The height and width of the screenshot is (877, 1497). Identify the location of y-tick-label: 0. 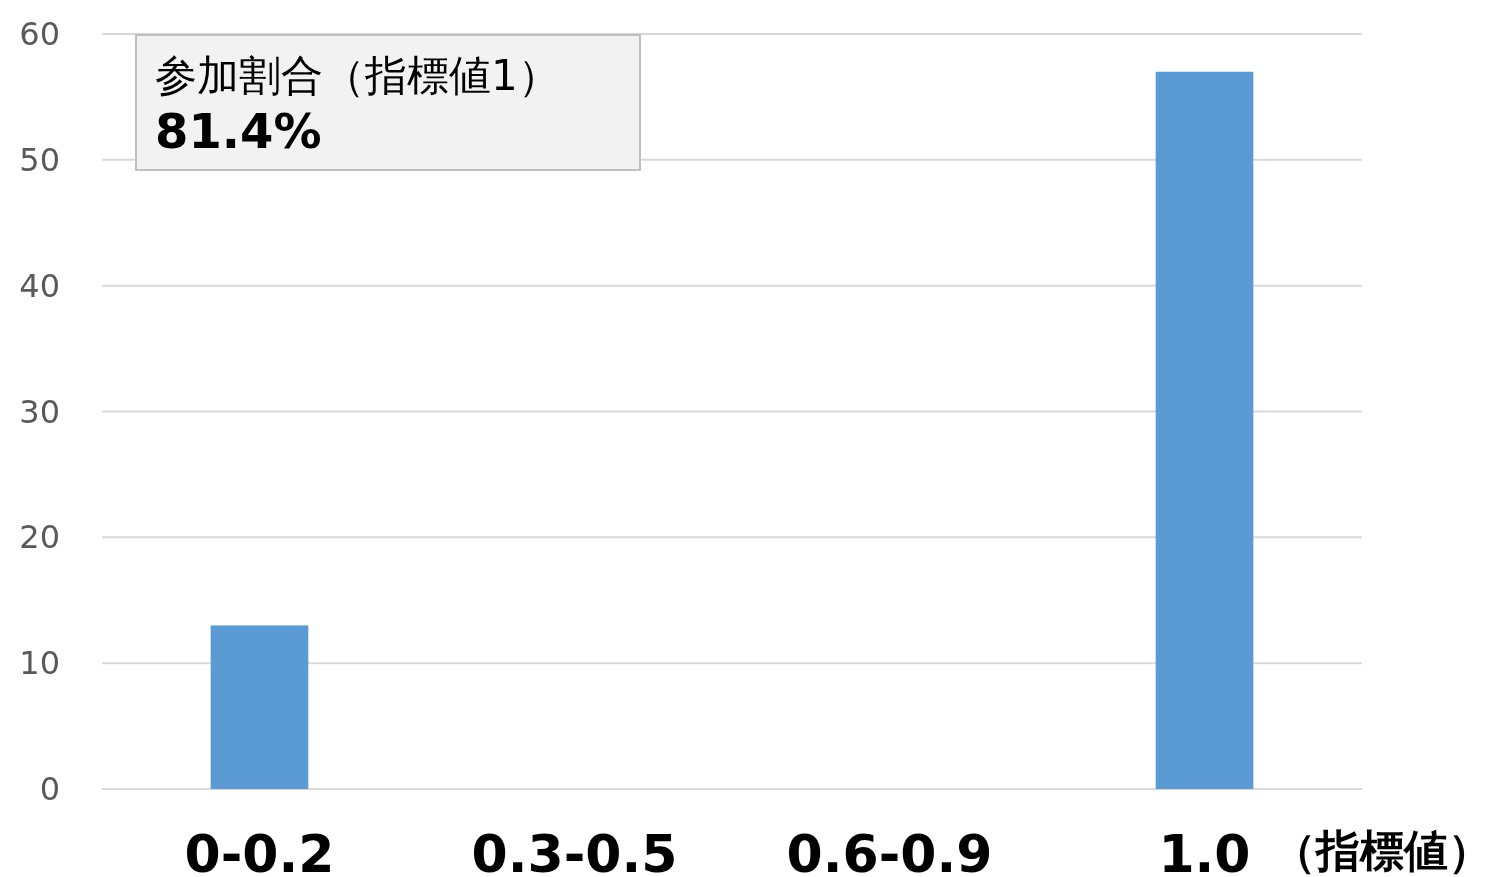
(49, 789).